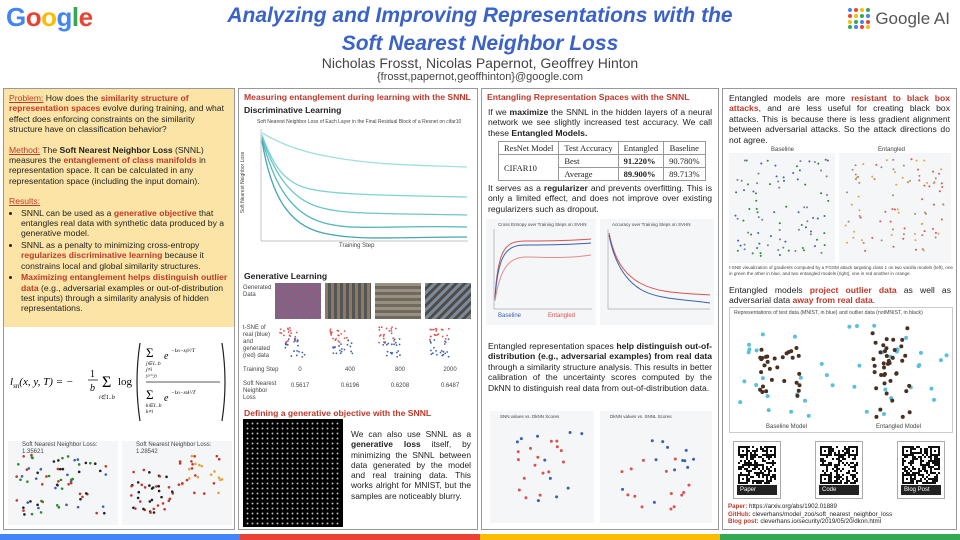  What do you see at coordinates (839, 465) in the screenshot?
I see `qr-code-icon` at bounding box center [839, 465].